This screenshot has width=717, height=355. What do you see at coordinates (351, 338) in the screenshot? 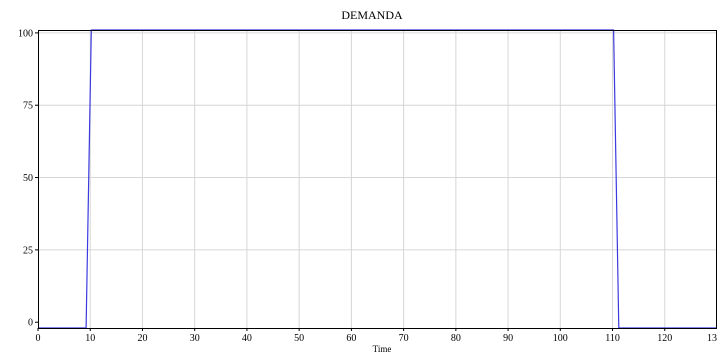
I see `x-tick-label-60: 60` at bounding box center [351, 338].